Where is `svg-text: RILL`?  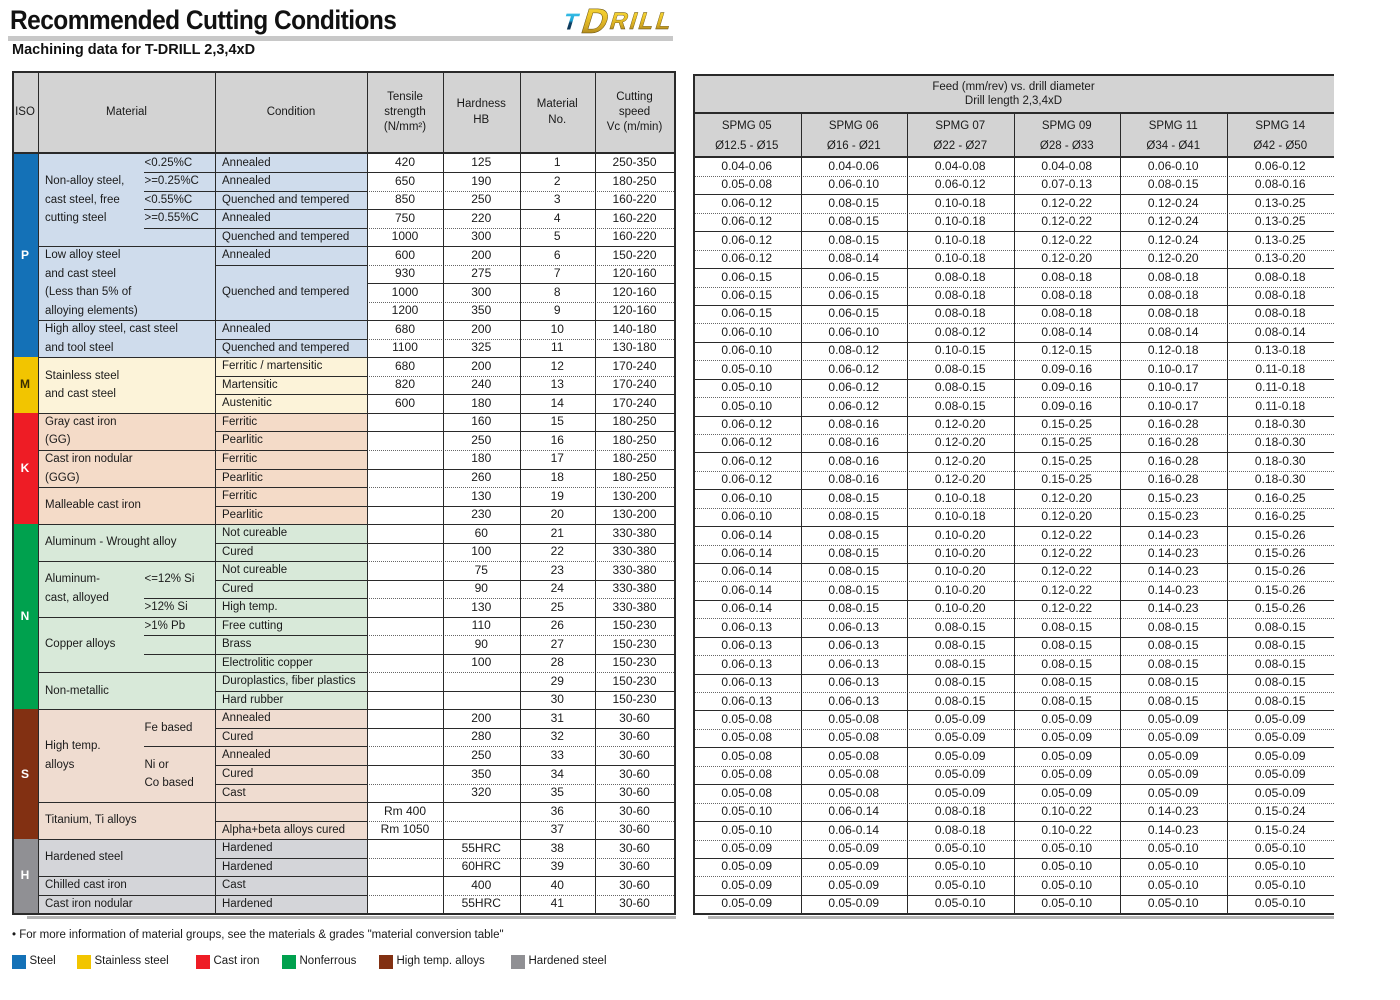
svg-text: RILL is located at coordinates (641, 21).